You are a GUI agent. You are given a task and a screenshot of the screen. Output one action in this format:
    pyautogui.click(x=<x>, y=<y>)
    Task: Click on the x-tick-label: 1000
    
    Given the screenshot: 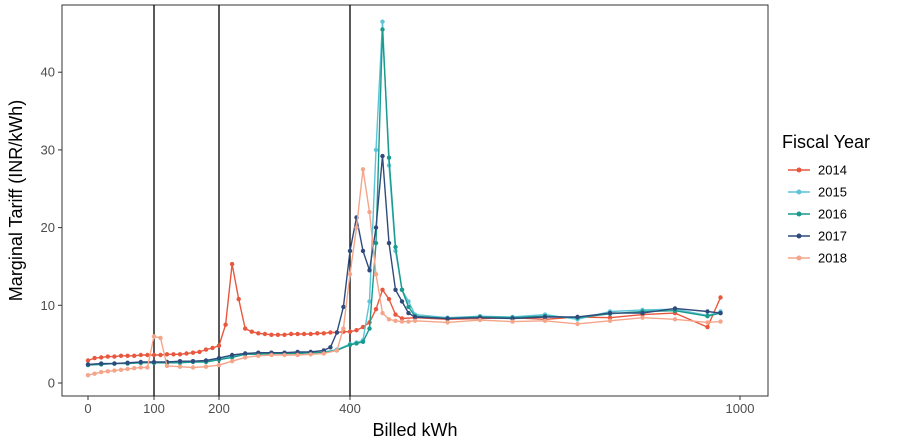 What is the action you would take?
    pyautogui.click(x=740, y=408)
    